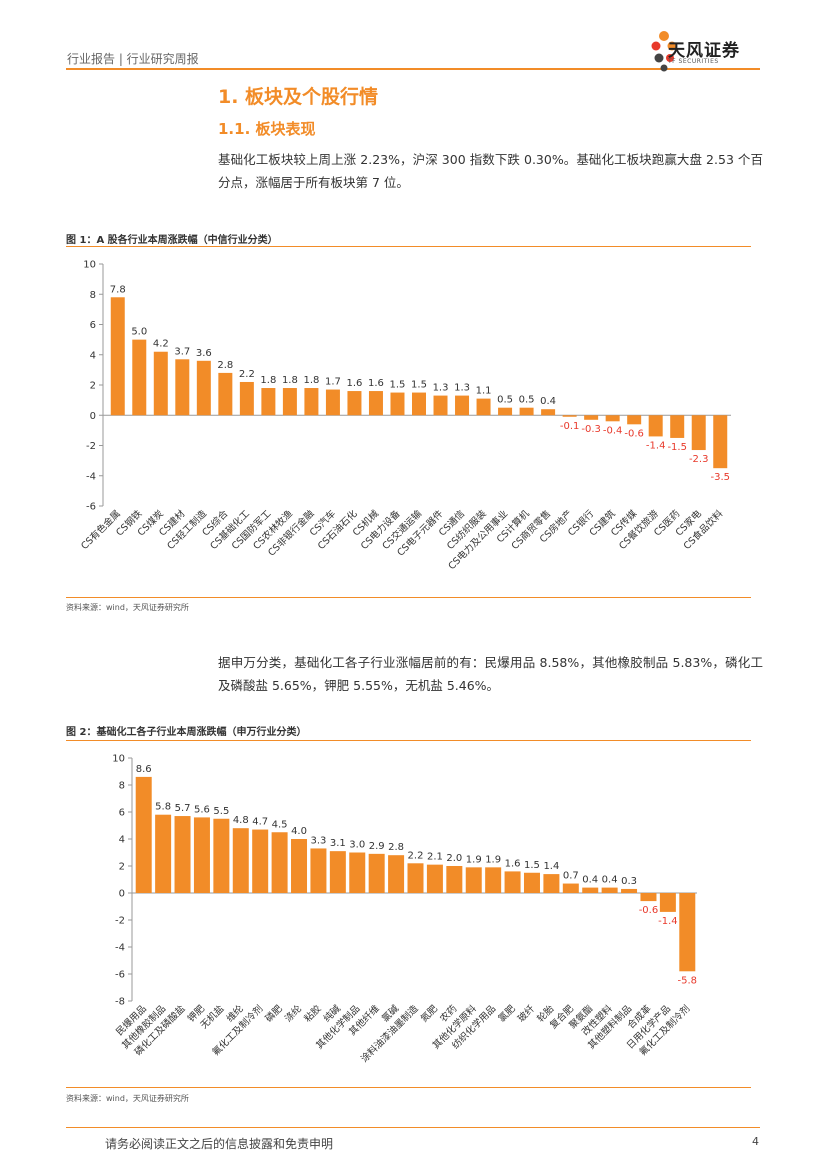 Image resolution: width=827 pixels, height=1169 pixels. Describe the element at coordinates (613, 430) in the screenshot. I see `data-label: -0.4` at that location.